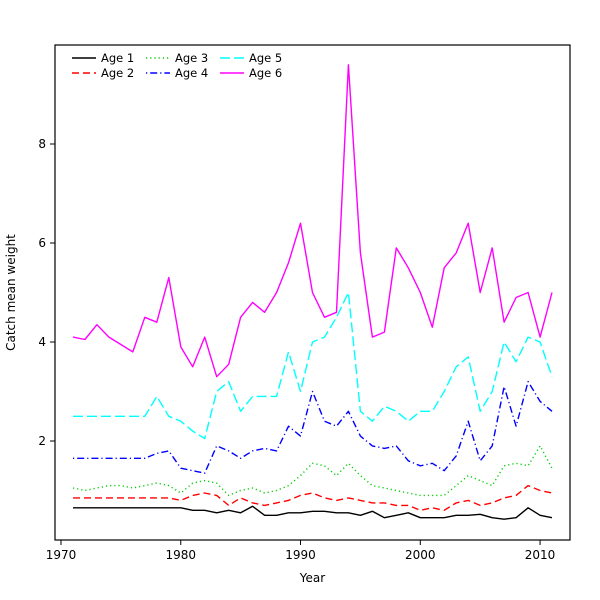  Describe the element at coordinates (191, 73) in the screenshot. I see `legend-label: Age 4` at that location.